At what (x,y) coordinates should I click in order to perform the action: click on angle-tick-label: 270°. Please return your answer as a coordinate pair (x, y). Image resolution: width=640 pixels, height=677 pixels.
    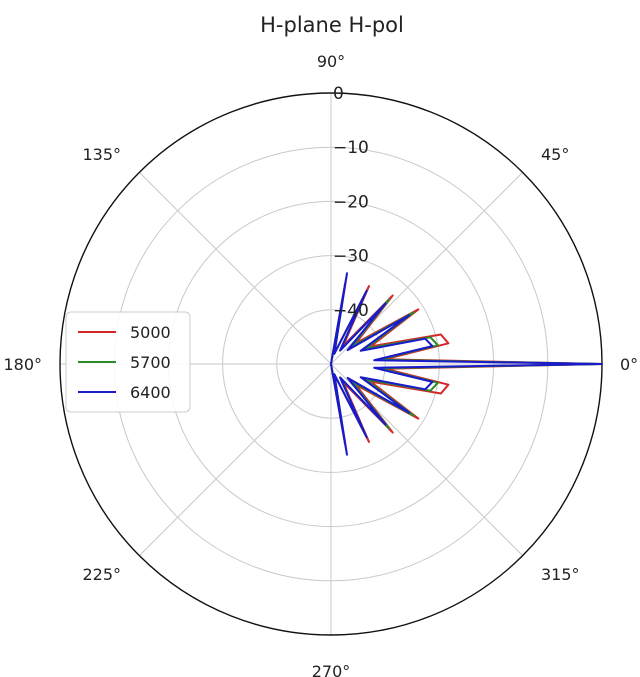
    Looking at the image, I should click on (331, 669).